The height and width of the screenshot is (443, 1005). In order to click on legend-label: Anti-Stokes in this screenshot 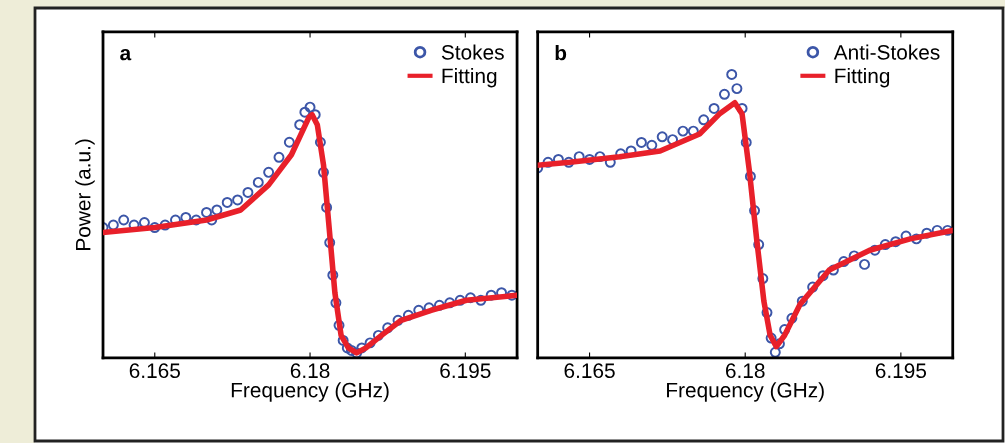, I will do `click(886, 52)`.